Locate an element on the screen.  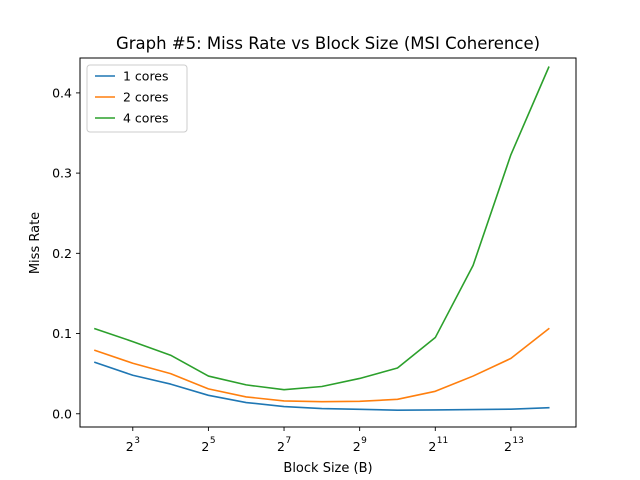
y-axis-label: Miss Rate is located at coordinates (35, 243).